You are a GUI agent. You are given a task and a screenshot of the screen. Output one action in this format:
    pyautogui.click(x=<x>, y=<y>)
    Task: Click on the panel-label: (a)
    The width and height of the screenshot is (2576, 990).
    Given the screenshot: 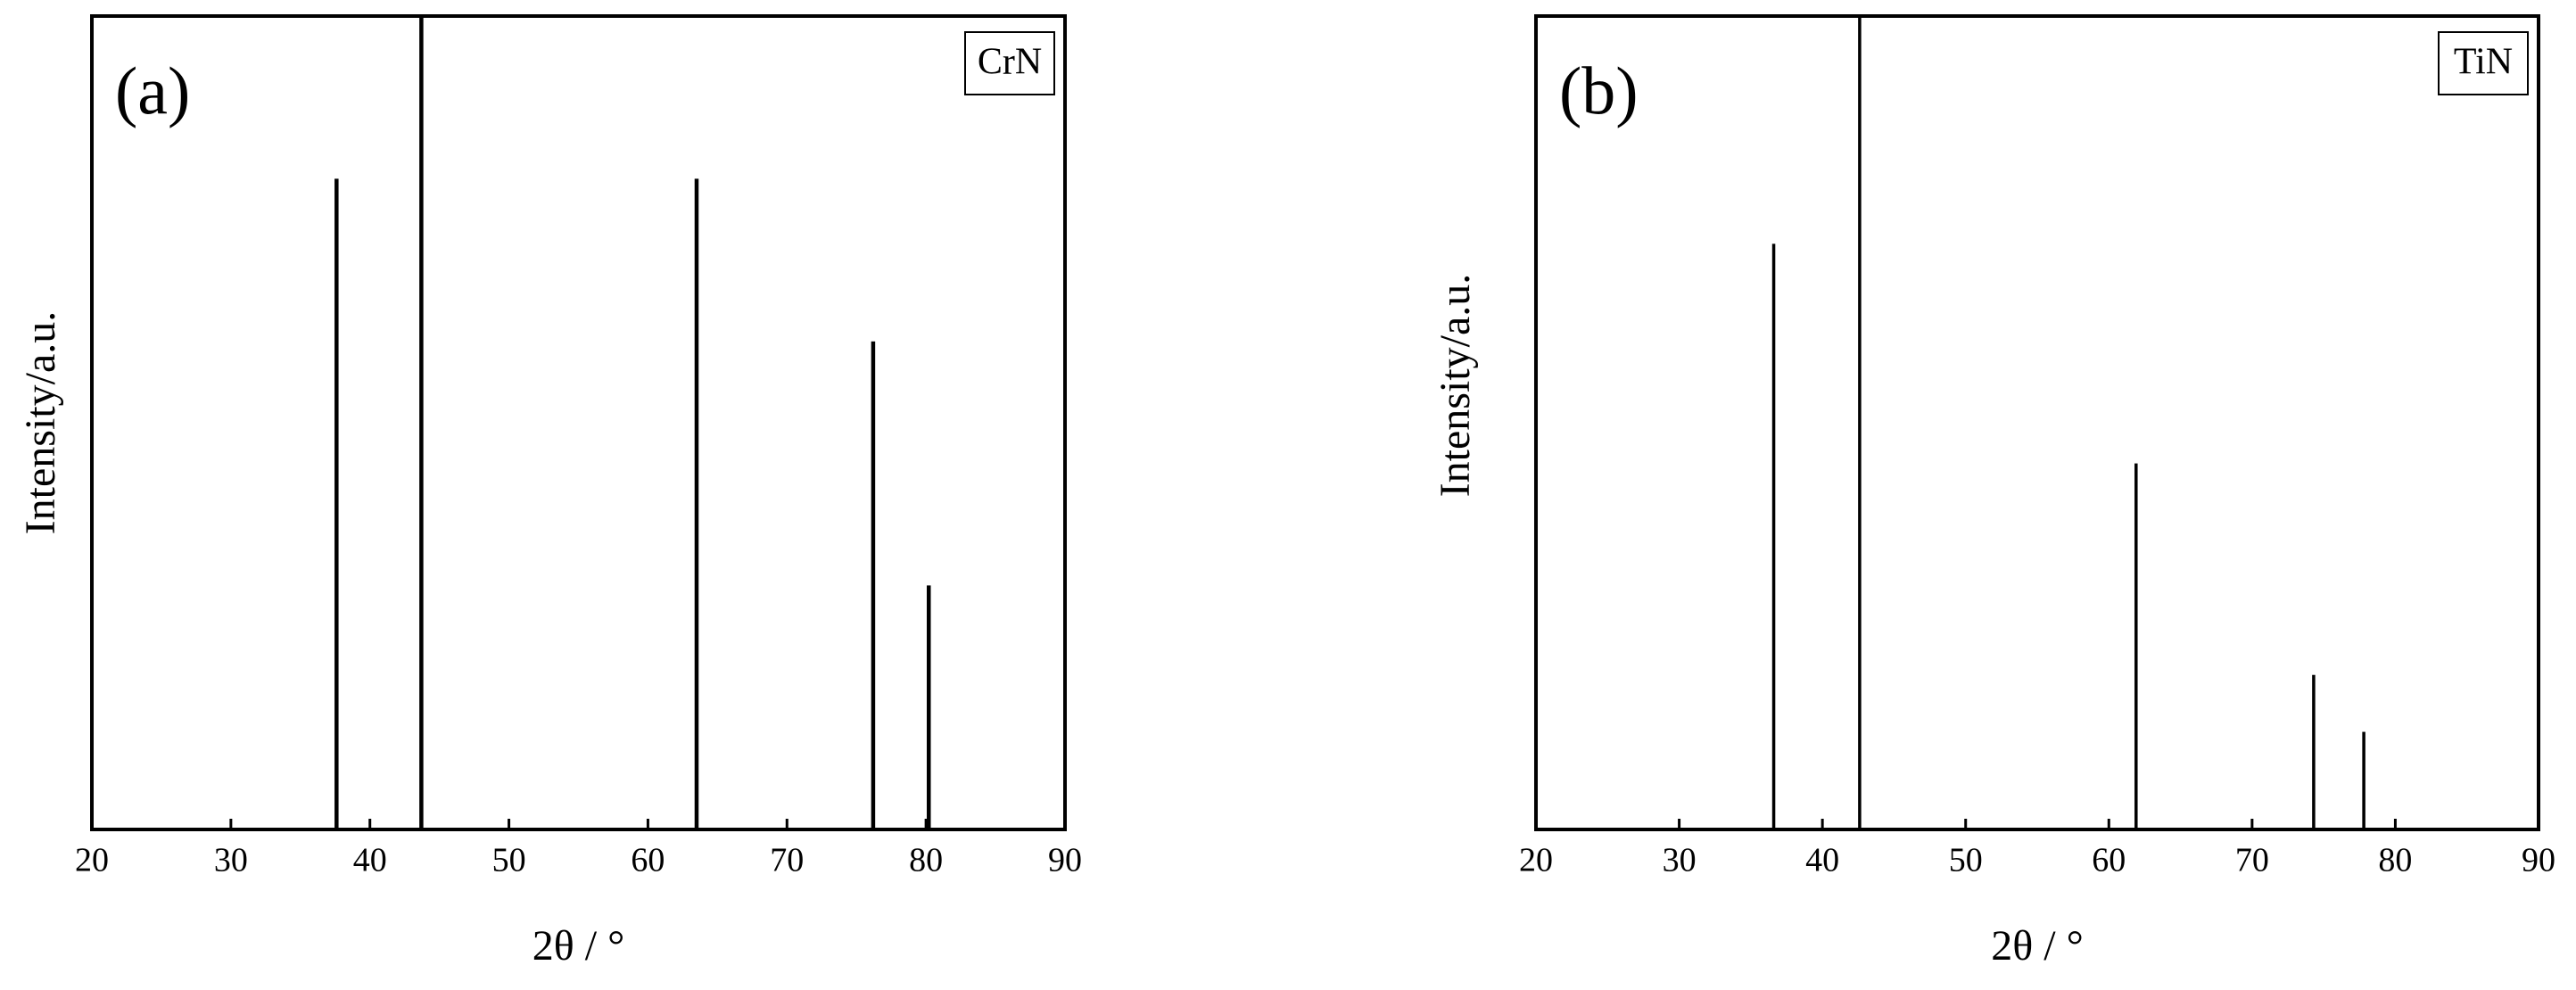 What is the action you would take?
    pyautogui.click(x=152, y=91)
    